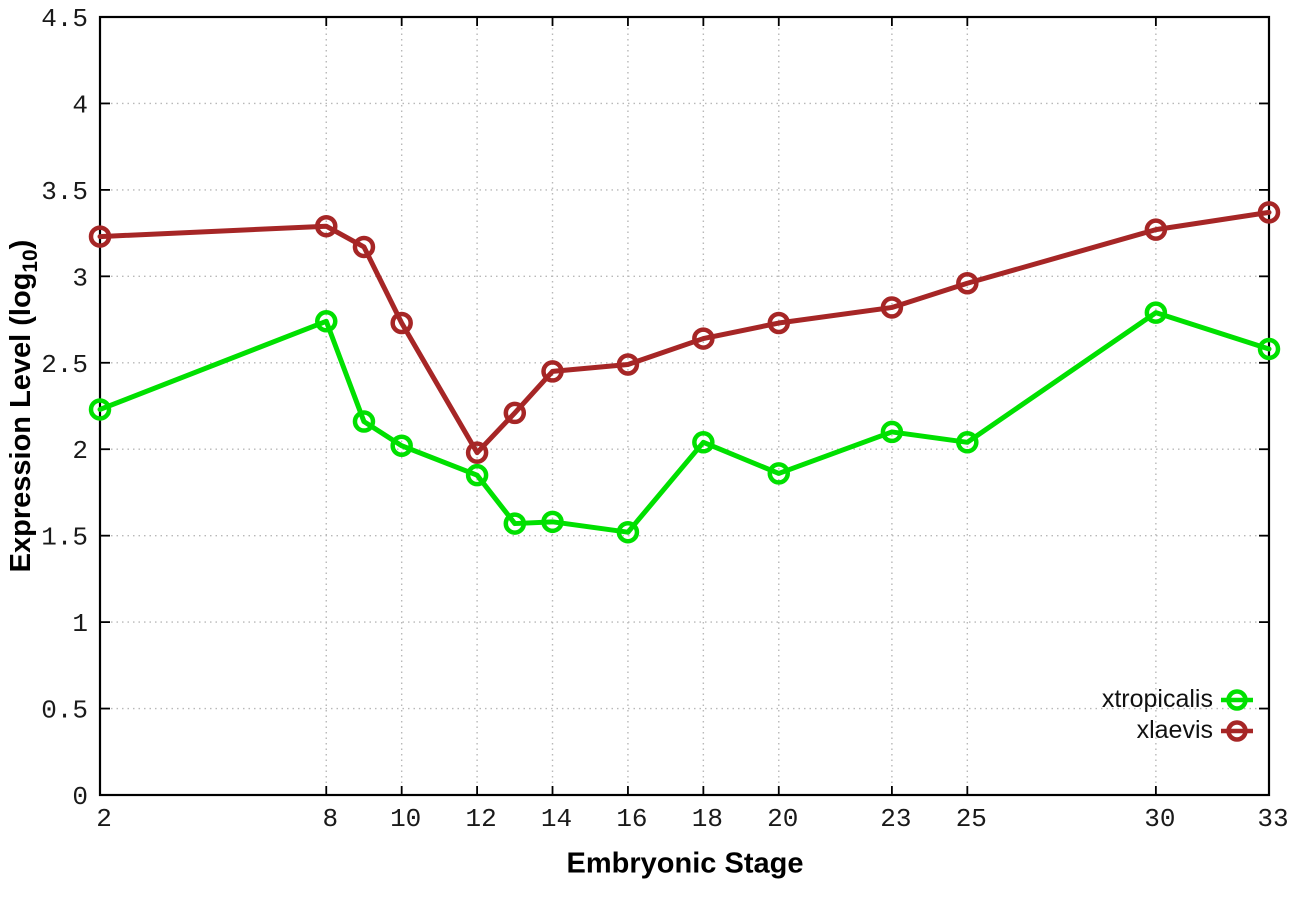 The width and height of the screenshot is (1296, 907). Describe the element at coordinates (895, 819) in the screenshot. I see `svg-text: 23` at that location.